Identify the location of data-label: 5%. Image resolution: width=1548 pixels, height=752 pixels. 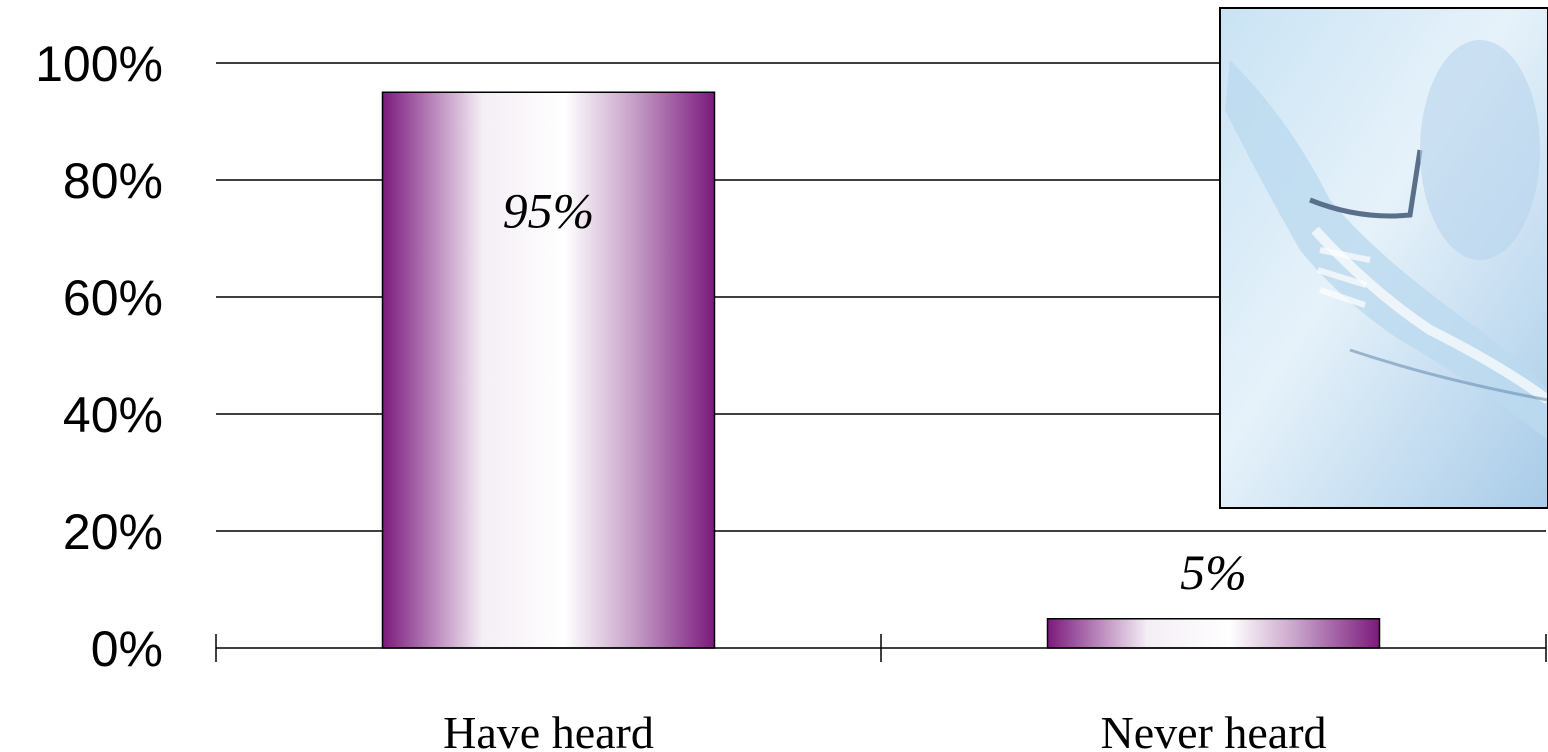
(1213, 572).